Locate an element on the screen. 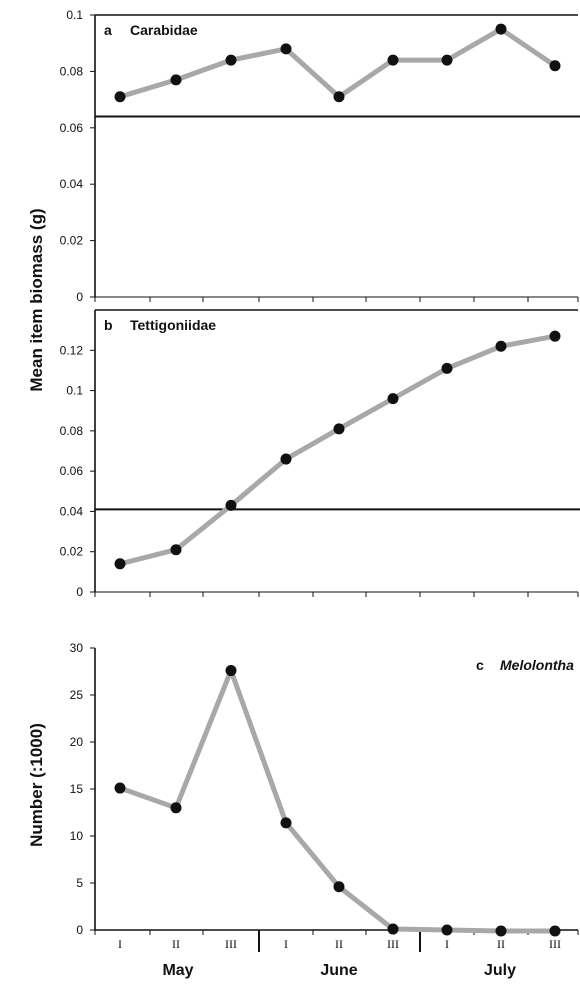 The height and width of the screenshot is (986, 580). panel-c-y-tick-label: 0 is located at coordinates (79, 930).